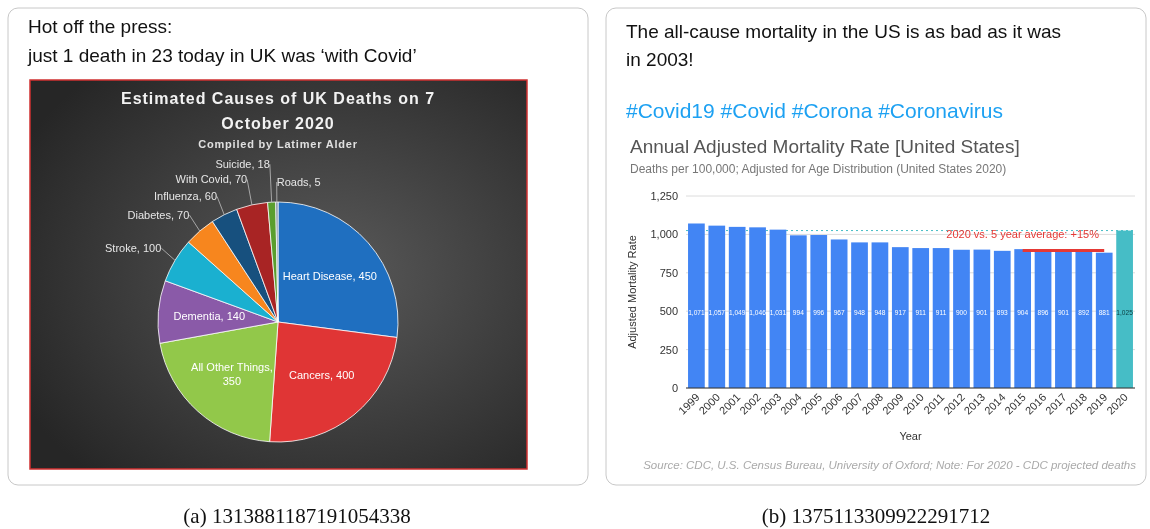  I want to click on y-tick-label: 750, so click(668, 272).